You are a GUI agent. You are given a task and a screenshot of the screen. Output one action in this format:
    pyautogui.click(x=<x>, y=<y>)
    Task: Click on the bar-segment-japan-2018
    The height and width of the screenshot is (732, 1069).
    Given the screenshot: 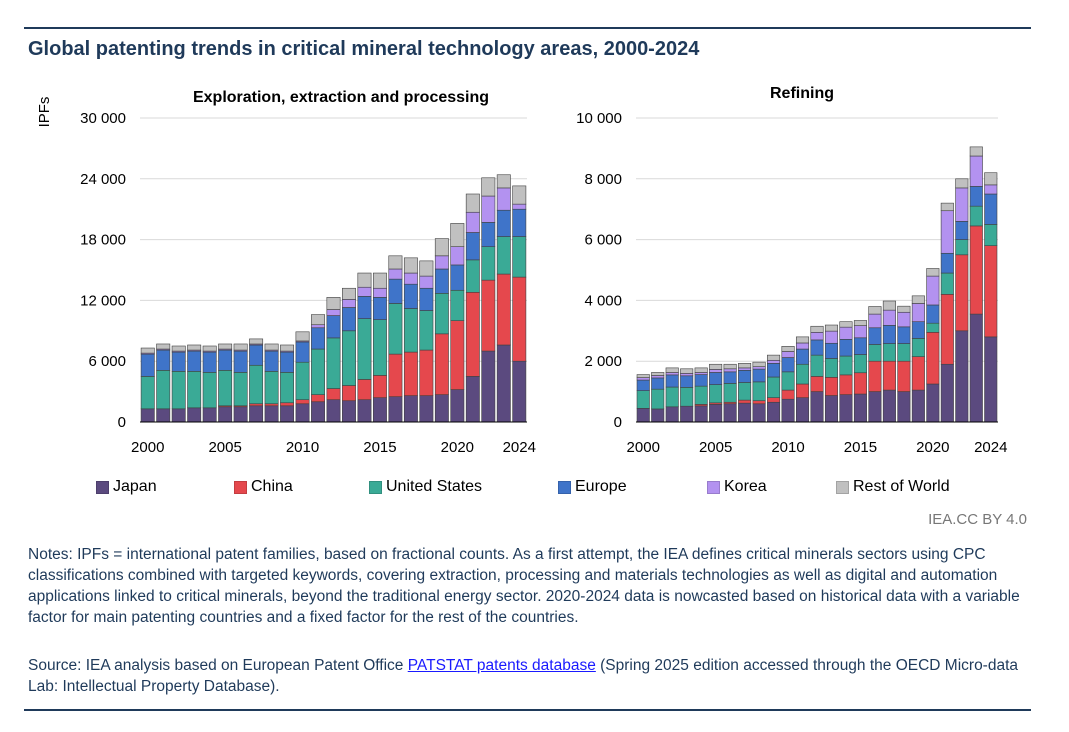 What is the action you would take?
    pyautogui.click(x=426, y=409)
    